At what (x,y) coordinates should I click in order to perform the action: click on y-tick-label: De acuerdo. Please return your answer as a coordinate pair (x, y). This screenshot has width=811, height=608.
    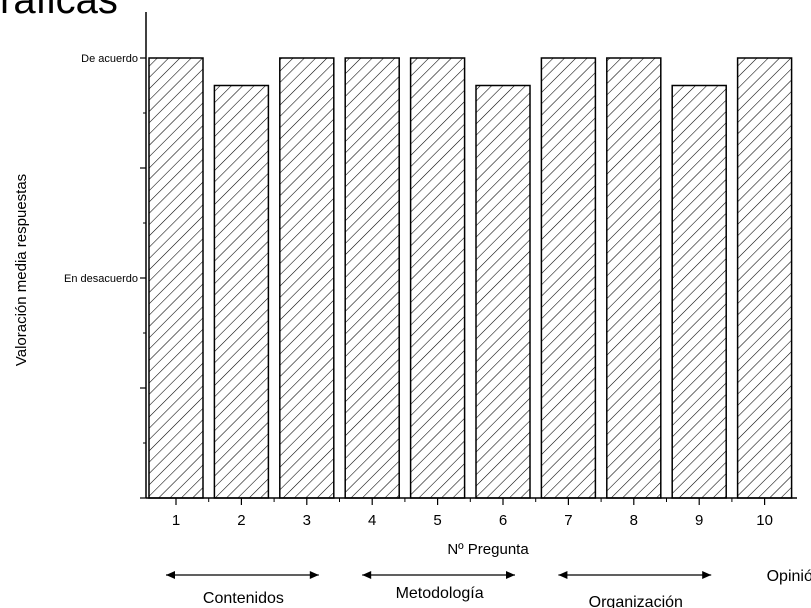
    Looking at the image, I should click on (109, 59).